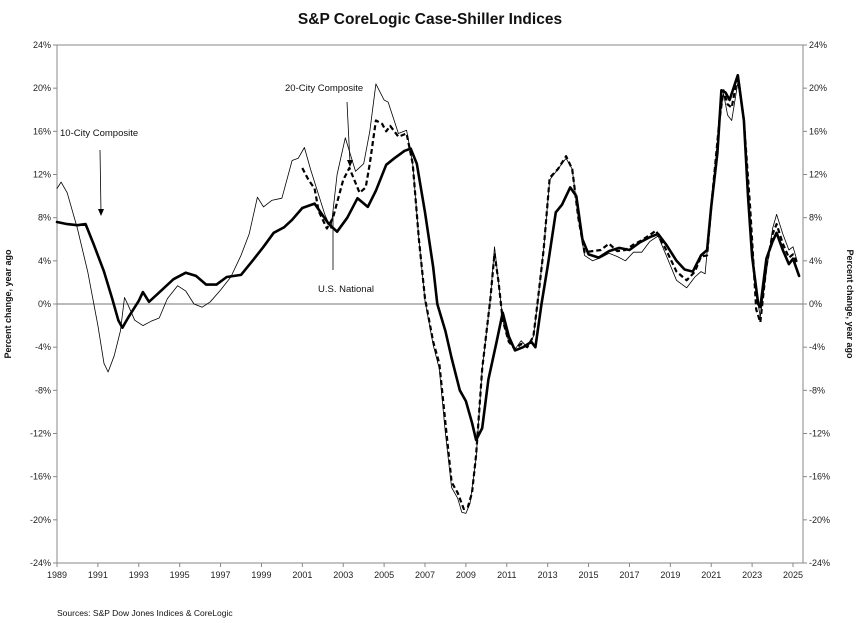 The height and width of the screenshot is (623, 860). I want to click on y-tick-label-left: 8%, so click(44, 218).